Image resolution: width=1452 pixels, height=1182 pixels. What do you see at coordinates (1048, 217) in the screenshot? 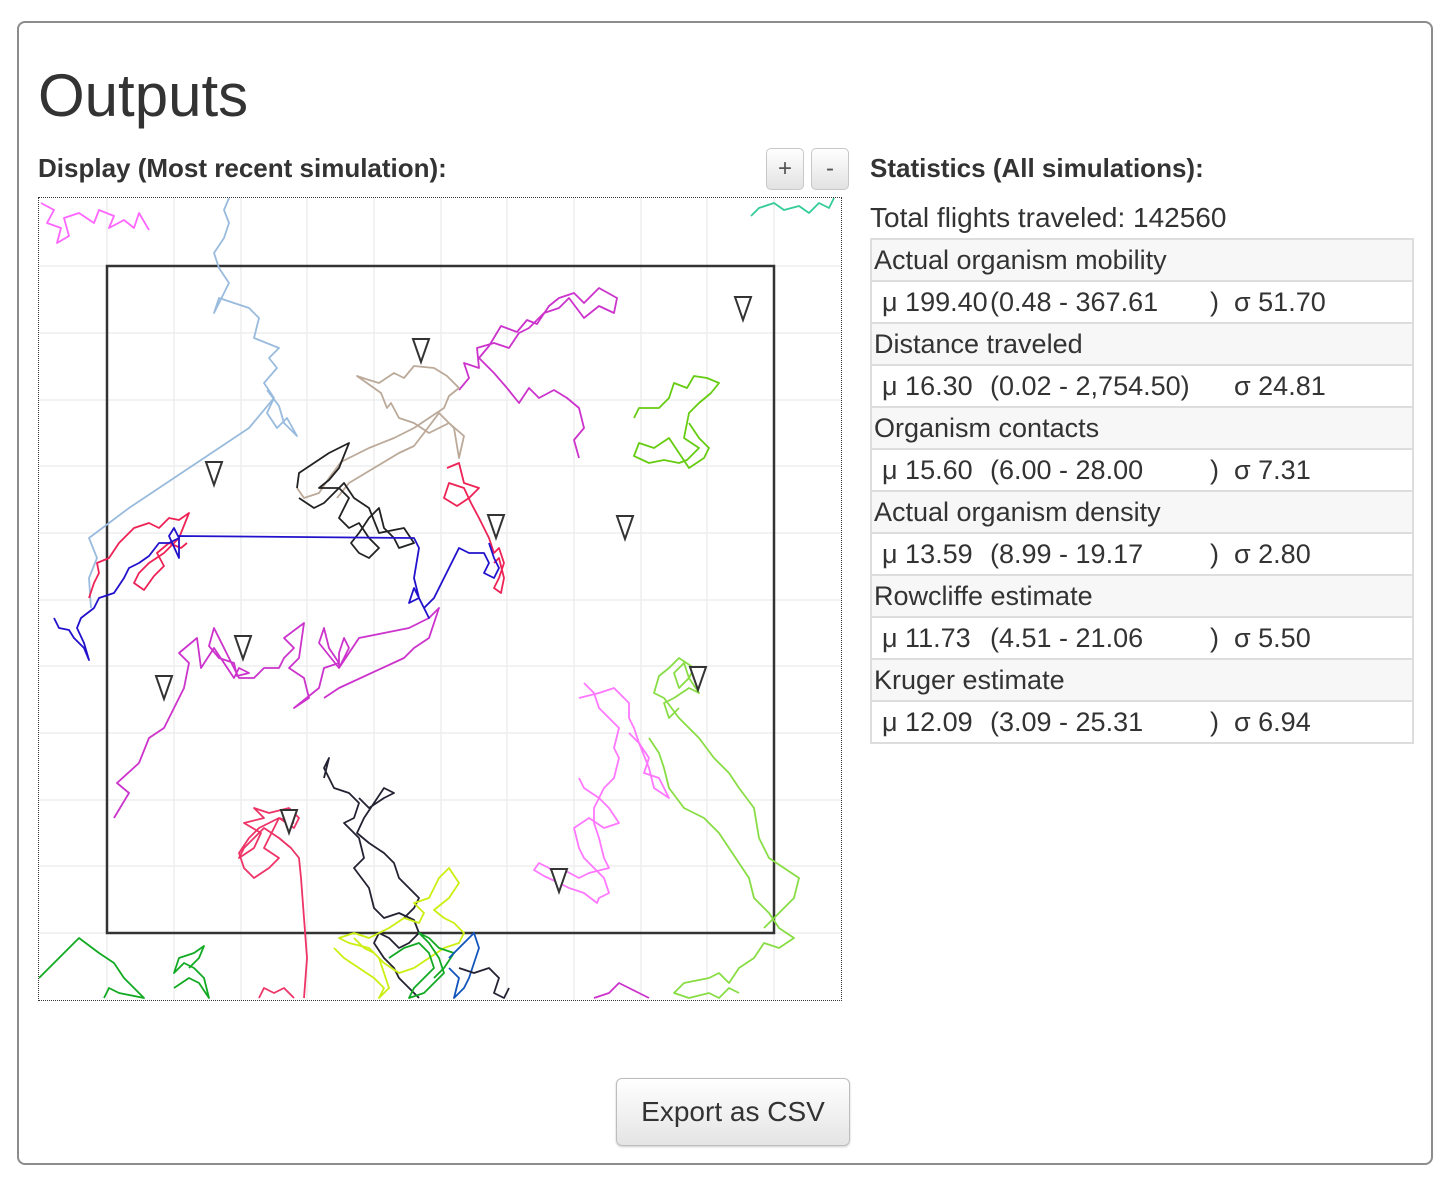
I see `total-flights-text: Total flights traveled: 142560` at bounding box center [1048, 217].